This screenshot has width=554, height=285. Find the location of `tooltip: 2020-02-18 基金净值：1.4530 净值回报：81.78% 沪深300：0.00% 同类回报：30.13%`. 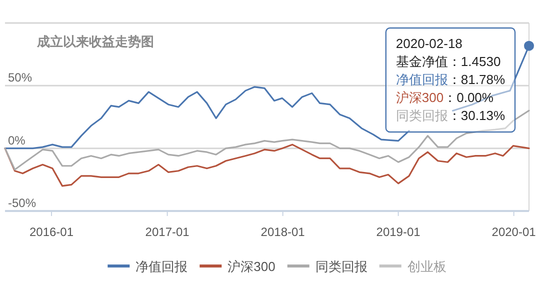

tooltip: 2020-02-18 基金净值：1.4530 净值回报：81.78% 沪深300：0.00% 同类回报：30.13% is located at coordinates (459, 80).